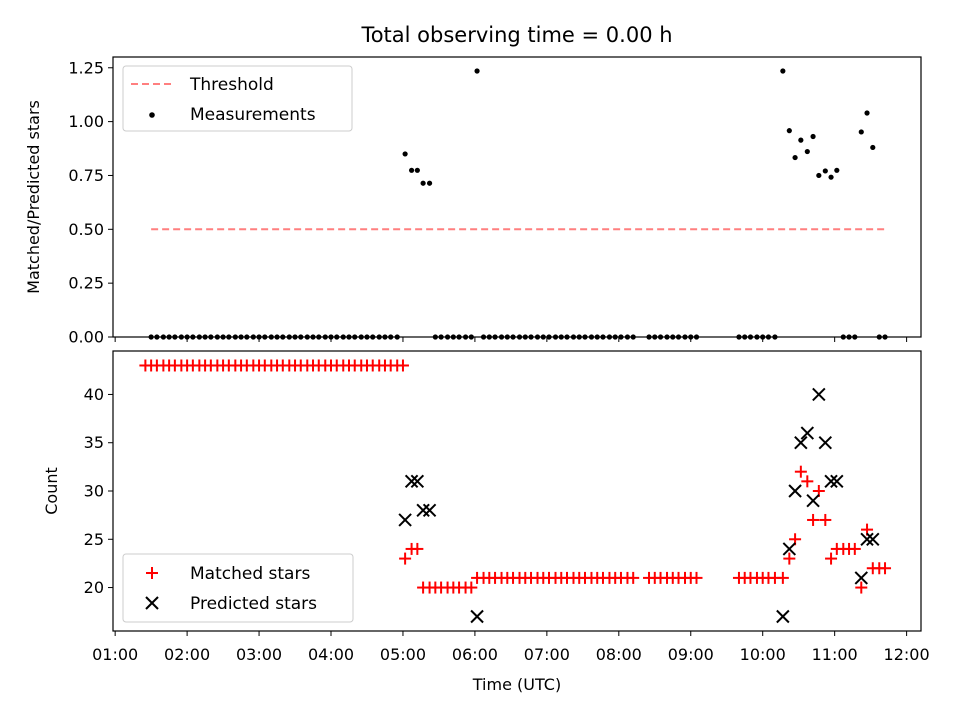 The image size is (960, 720). I want to click on x-tick-label: 12:00, so click(907, 654).